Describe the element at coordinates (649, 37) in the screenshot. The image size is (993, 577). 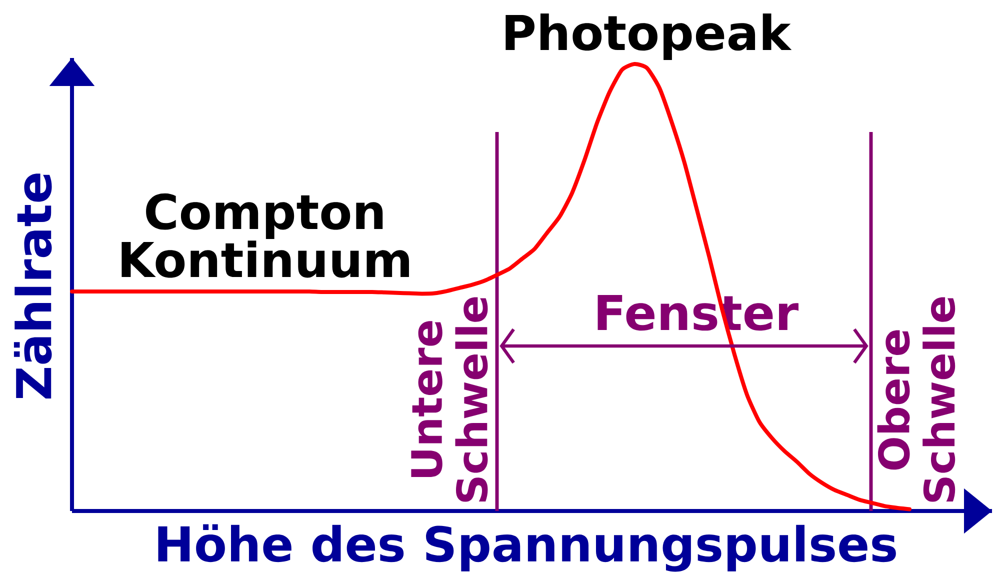
I see `text: Photopeak` at that location.